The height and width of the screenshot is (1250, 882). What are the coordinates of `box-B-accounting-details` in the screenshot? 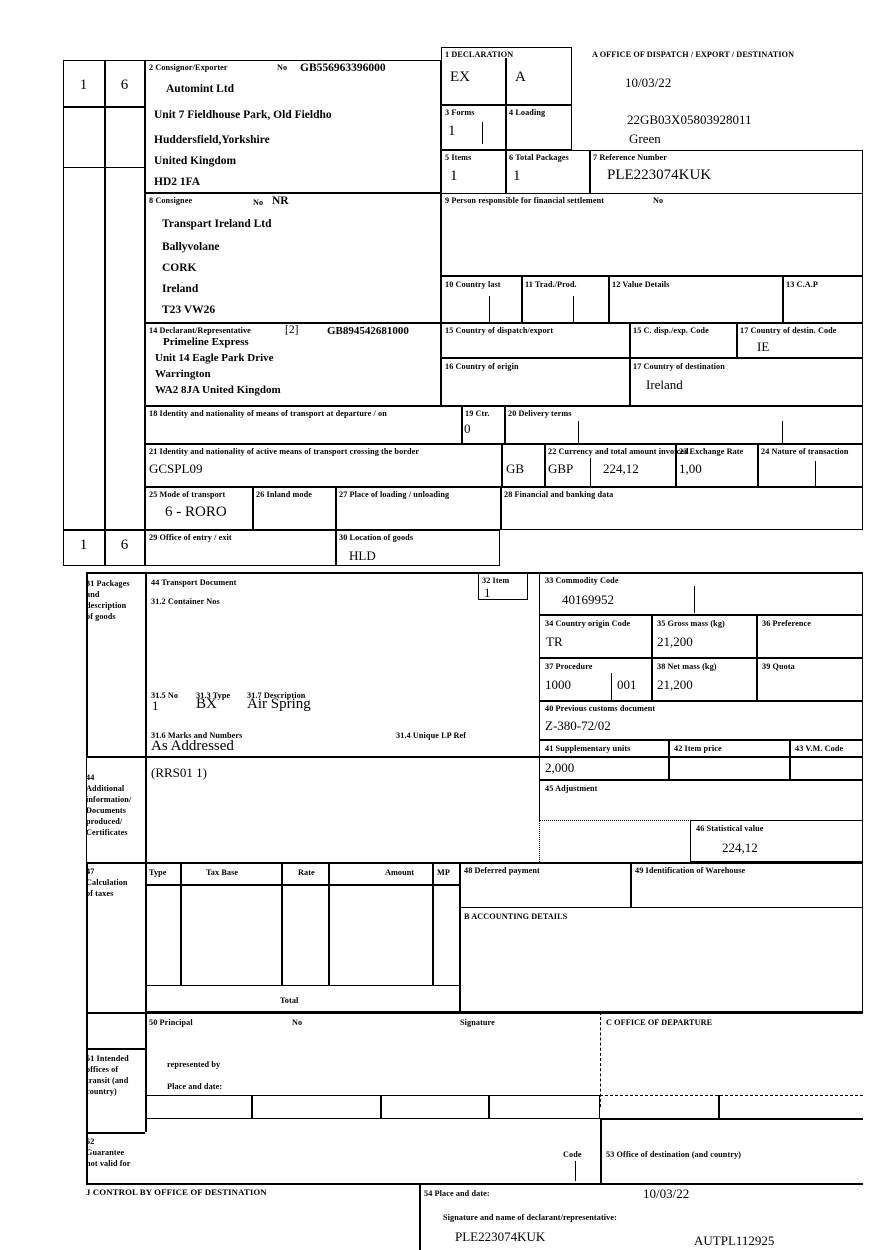 It's located at (661, 960).